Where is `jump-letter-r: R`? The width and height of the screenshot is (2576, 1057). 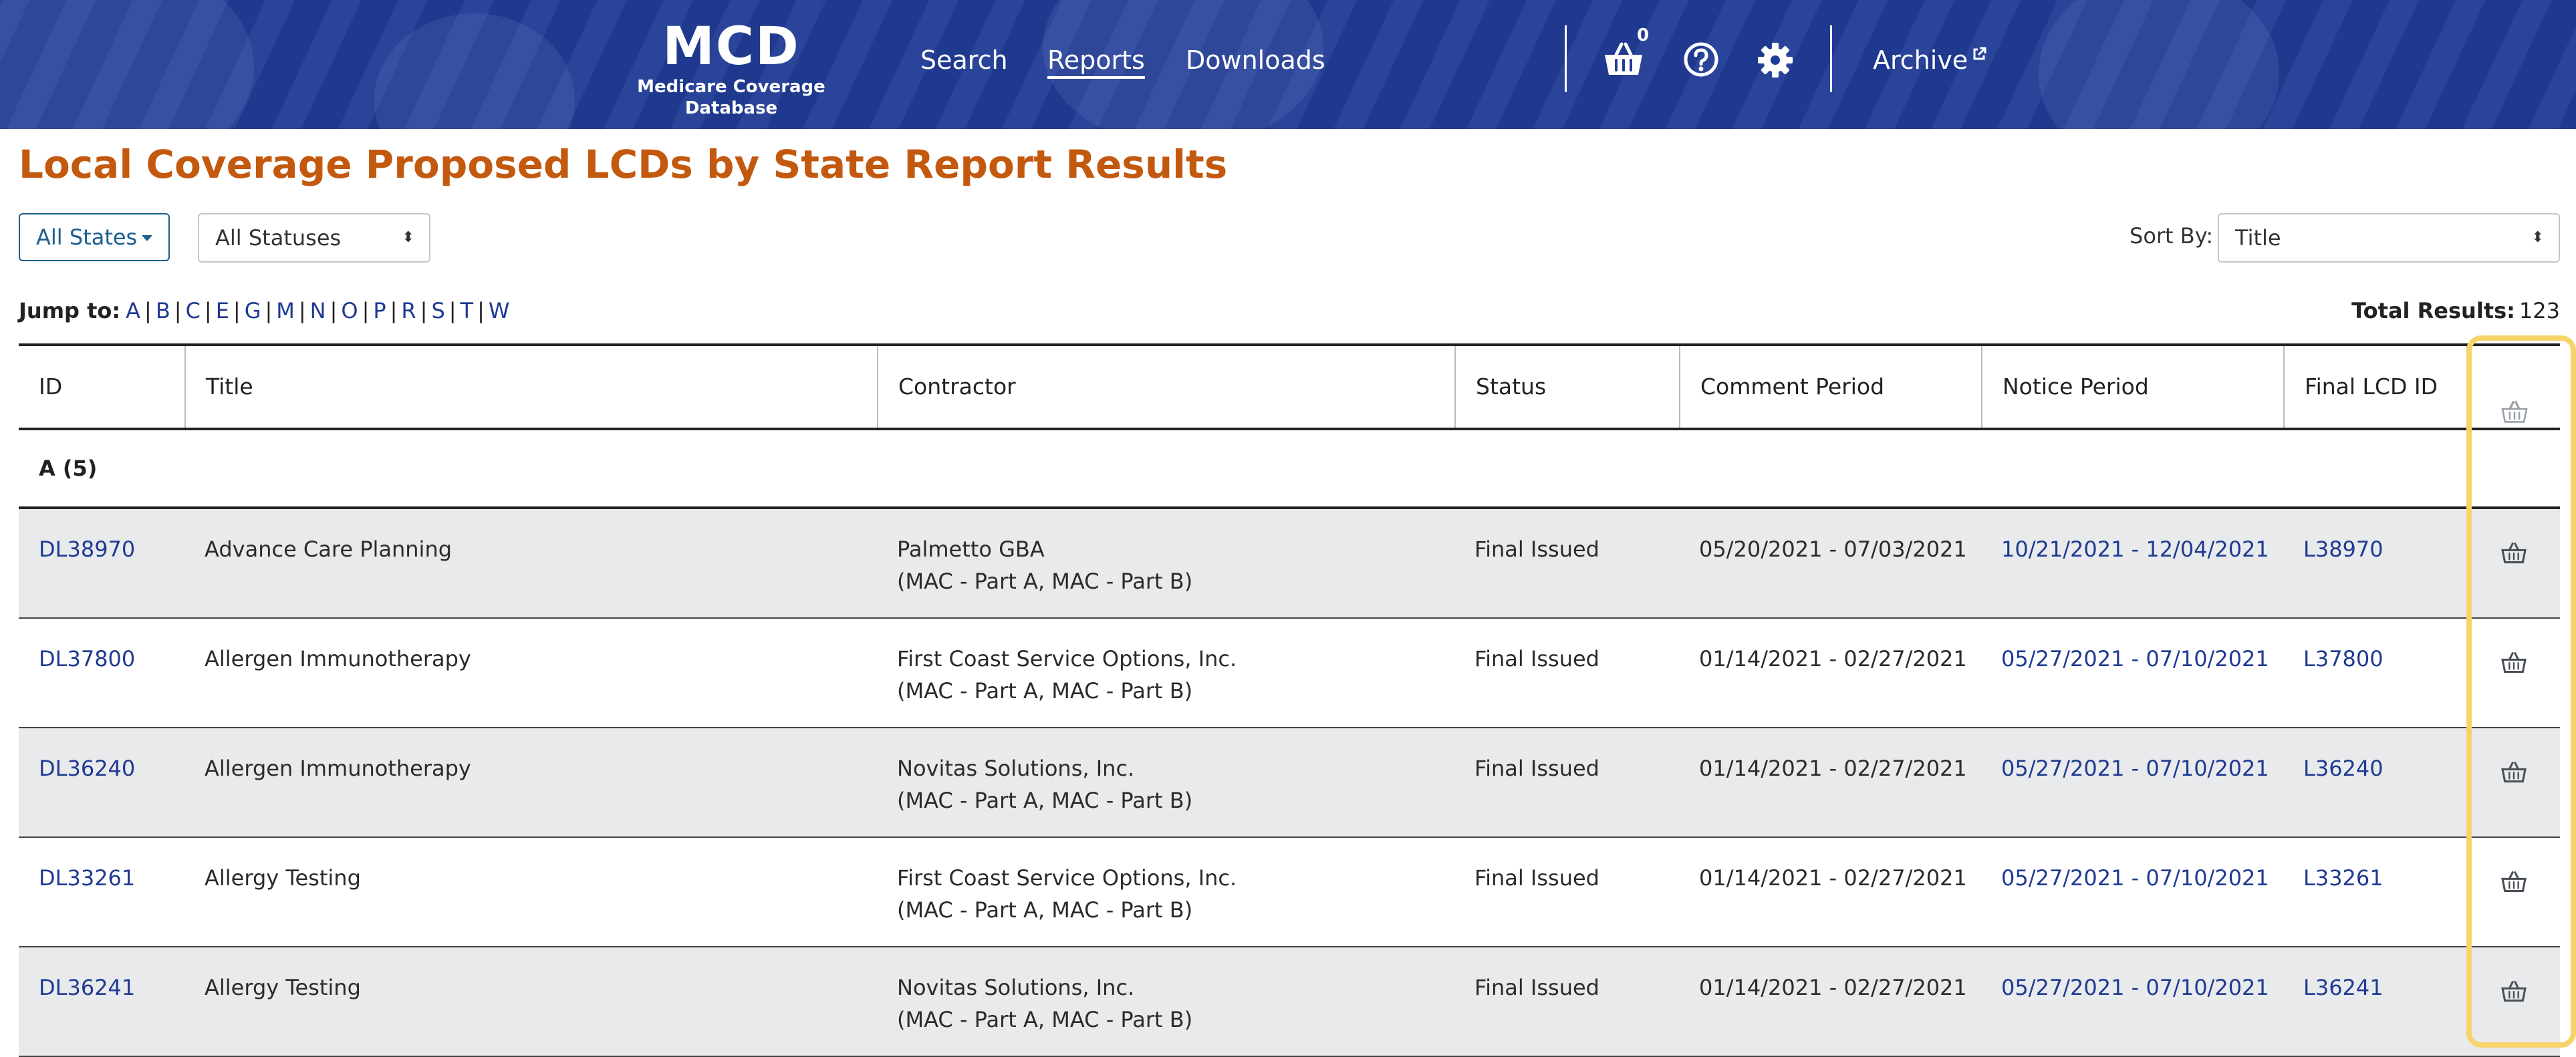 jump-letter-r: R is located at coordinates (408, 310).